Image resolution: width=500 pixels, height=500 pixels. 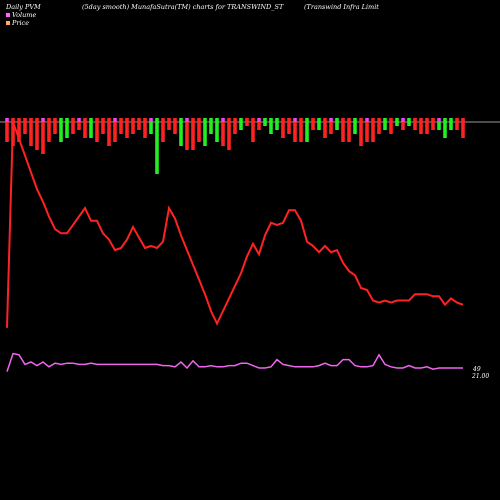 I want to click on volume-series-line, so click(x=234, y=362).